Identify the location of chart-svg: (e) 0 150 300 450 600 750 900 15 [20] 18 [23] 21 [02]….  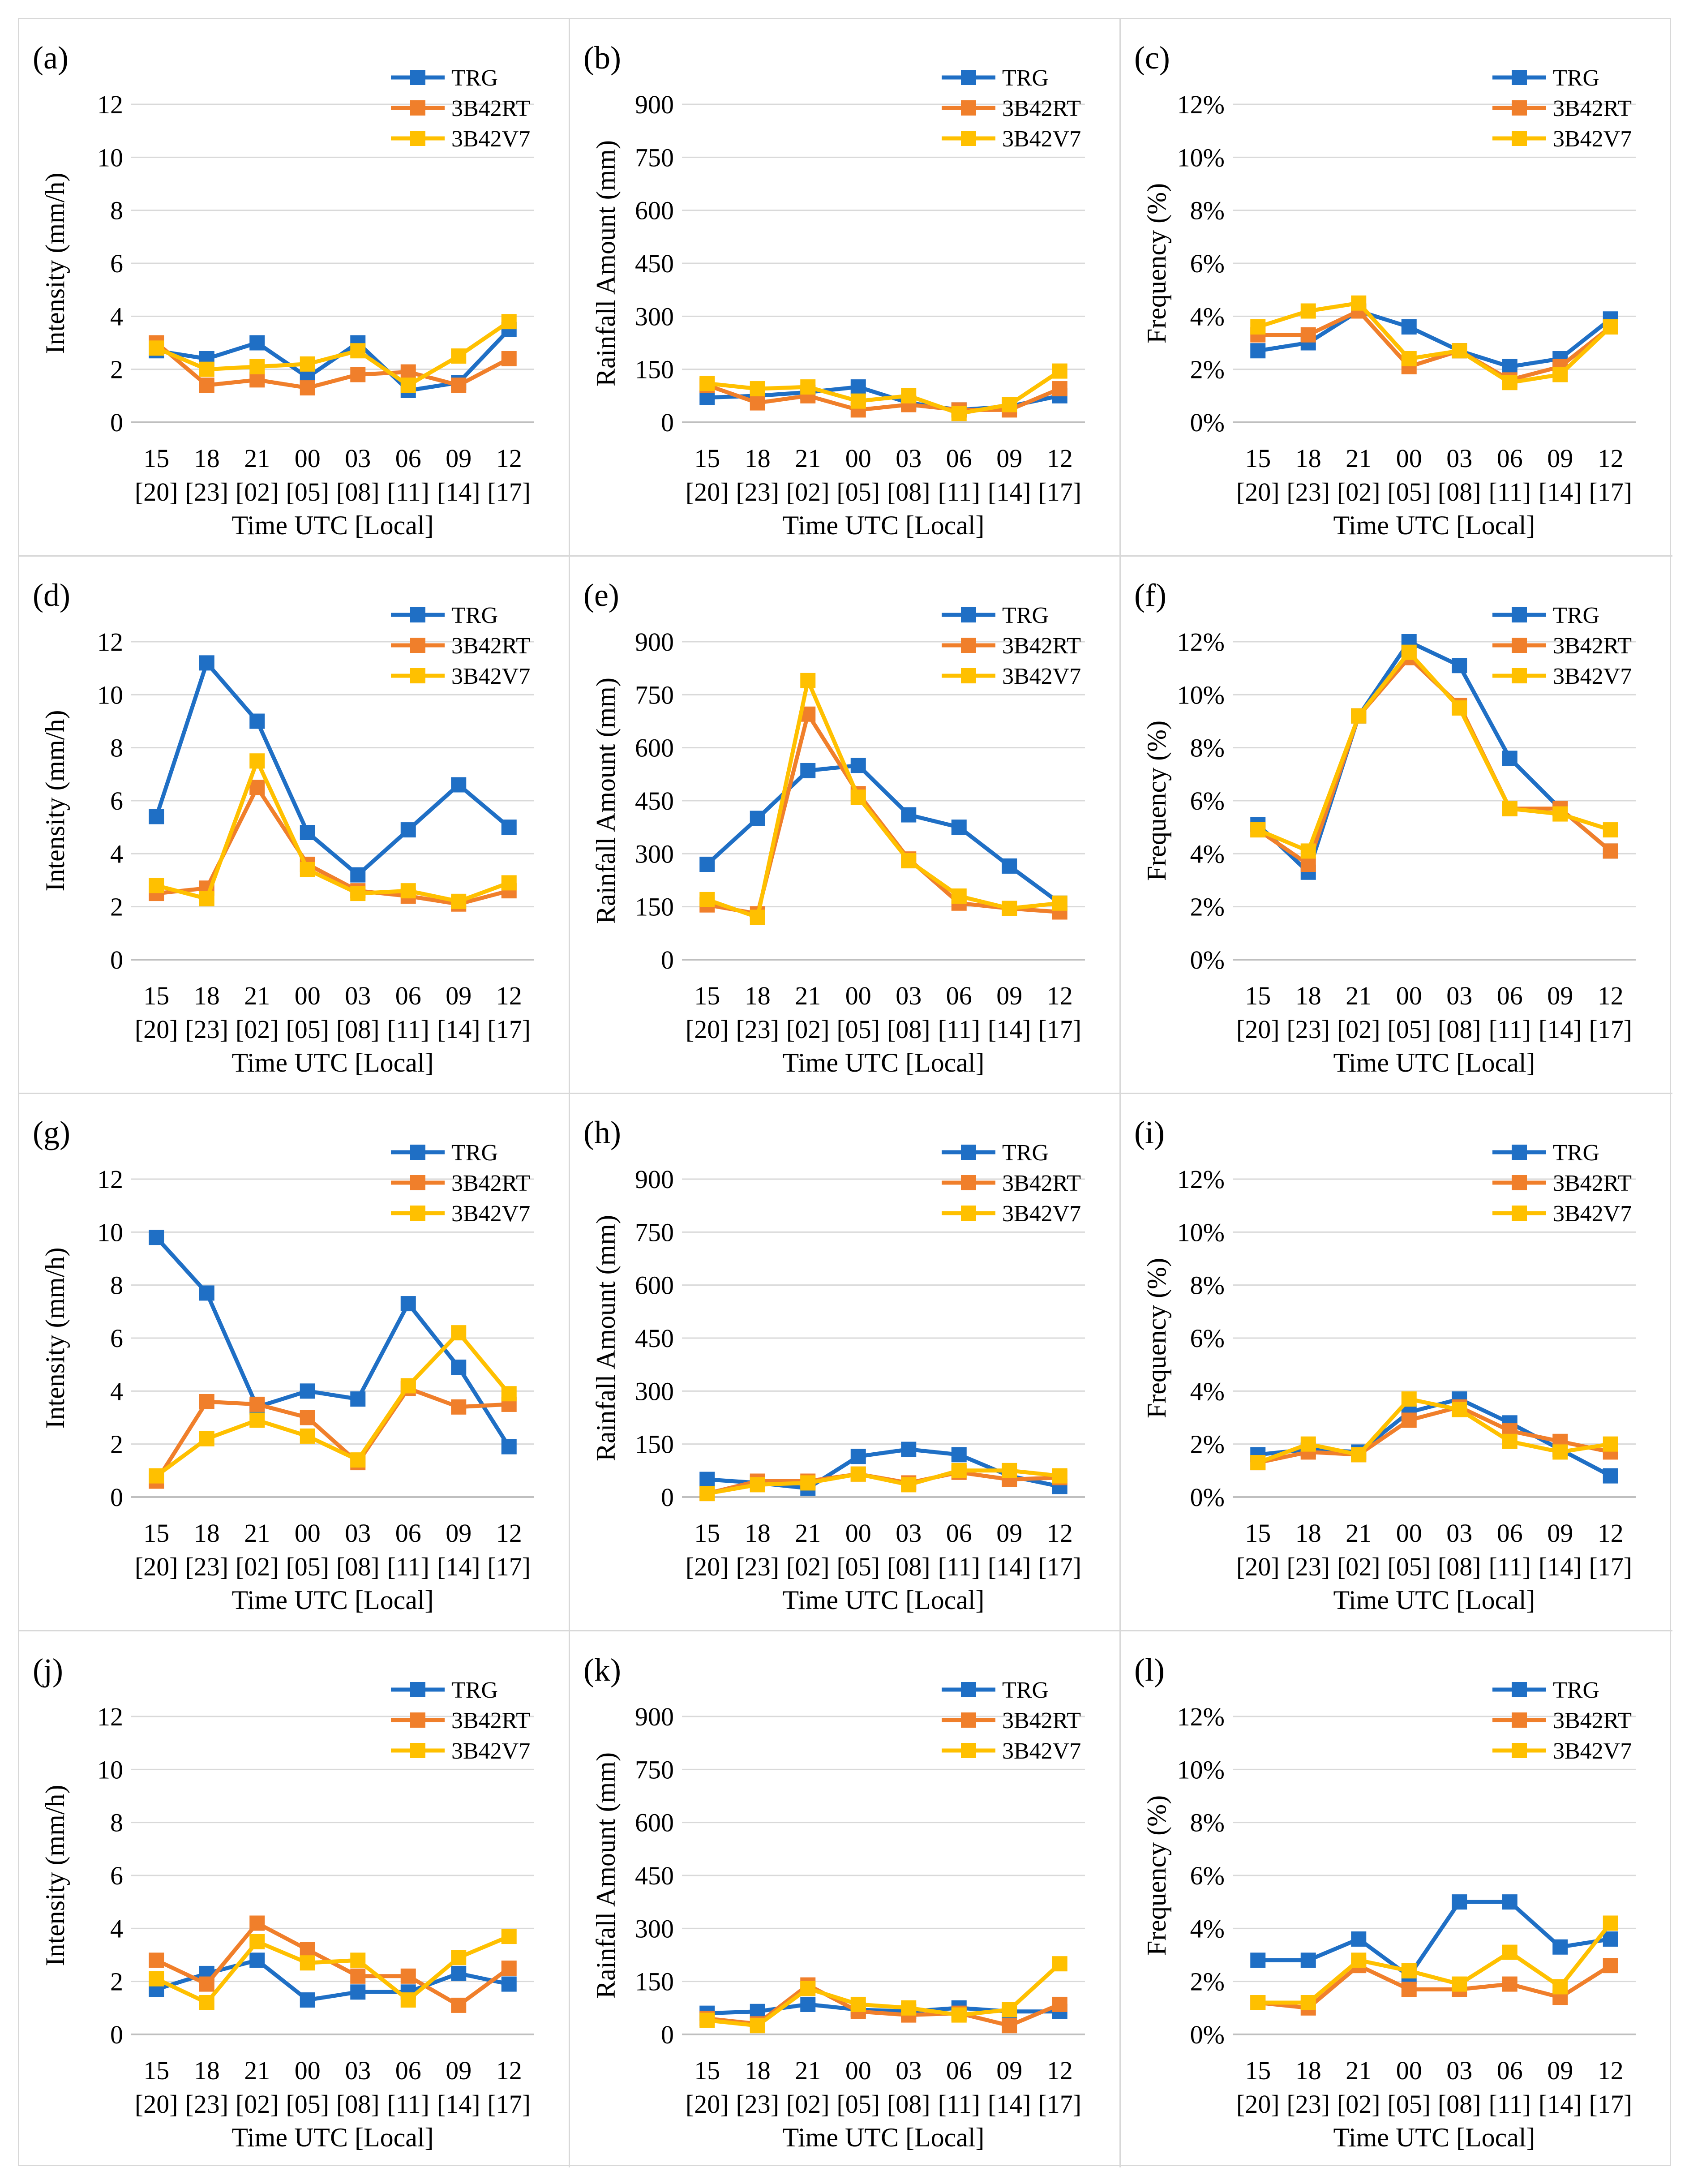
(834, 827).